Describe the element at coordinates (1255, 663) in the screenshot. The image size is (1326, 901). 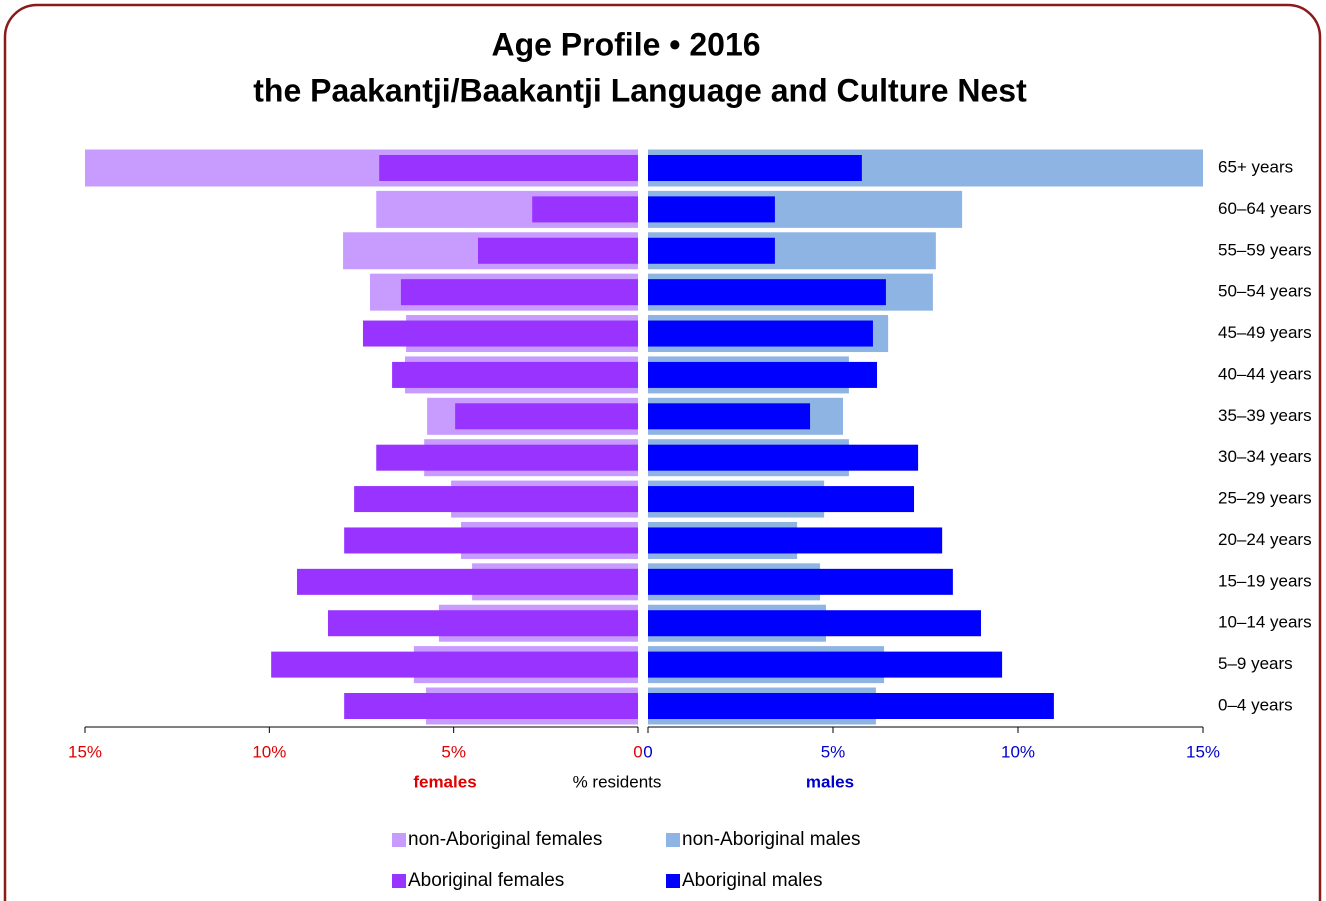
I see `category-label: 5–9 years` at that location.